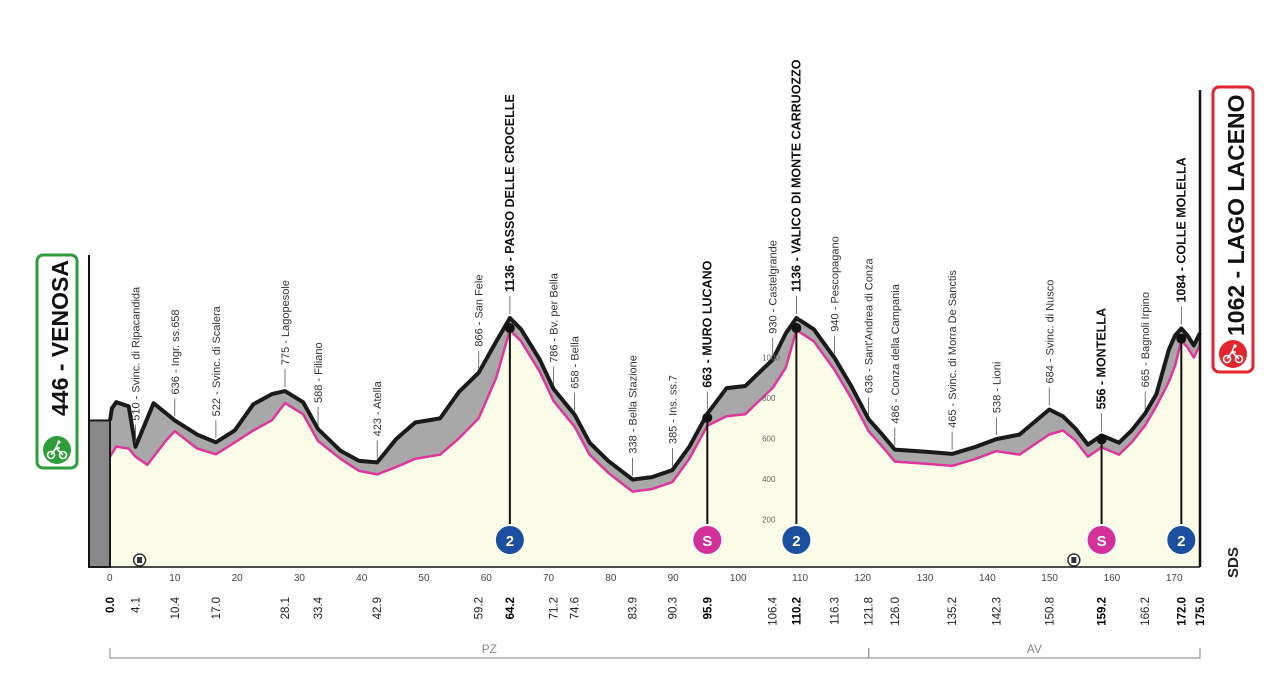  Describe the element at coordinates (489, 649) in the screenshot. I see `region-label: PZ` at that location.